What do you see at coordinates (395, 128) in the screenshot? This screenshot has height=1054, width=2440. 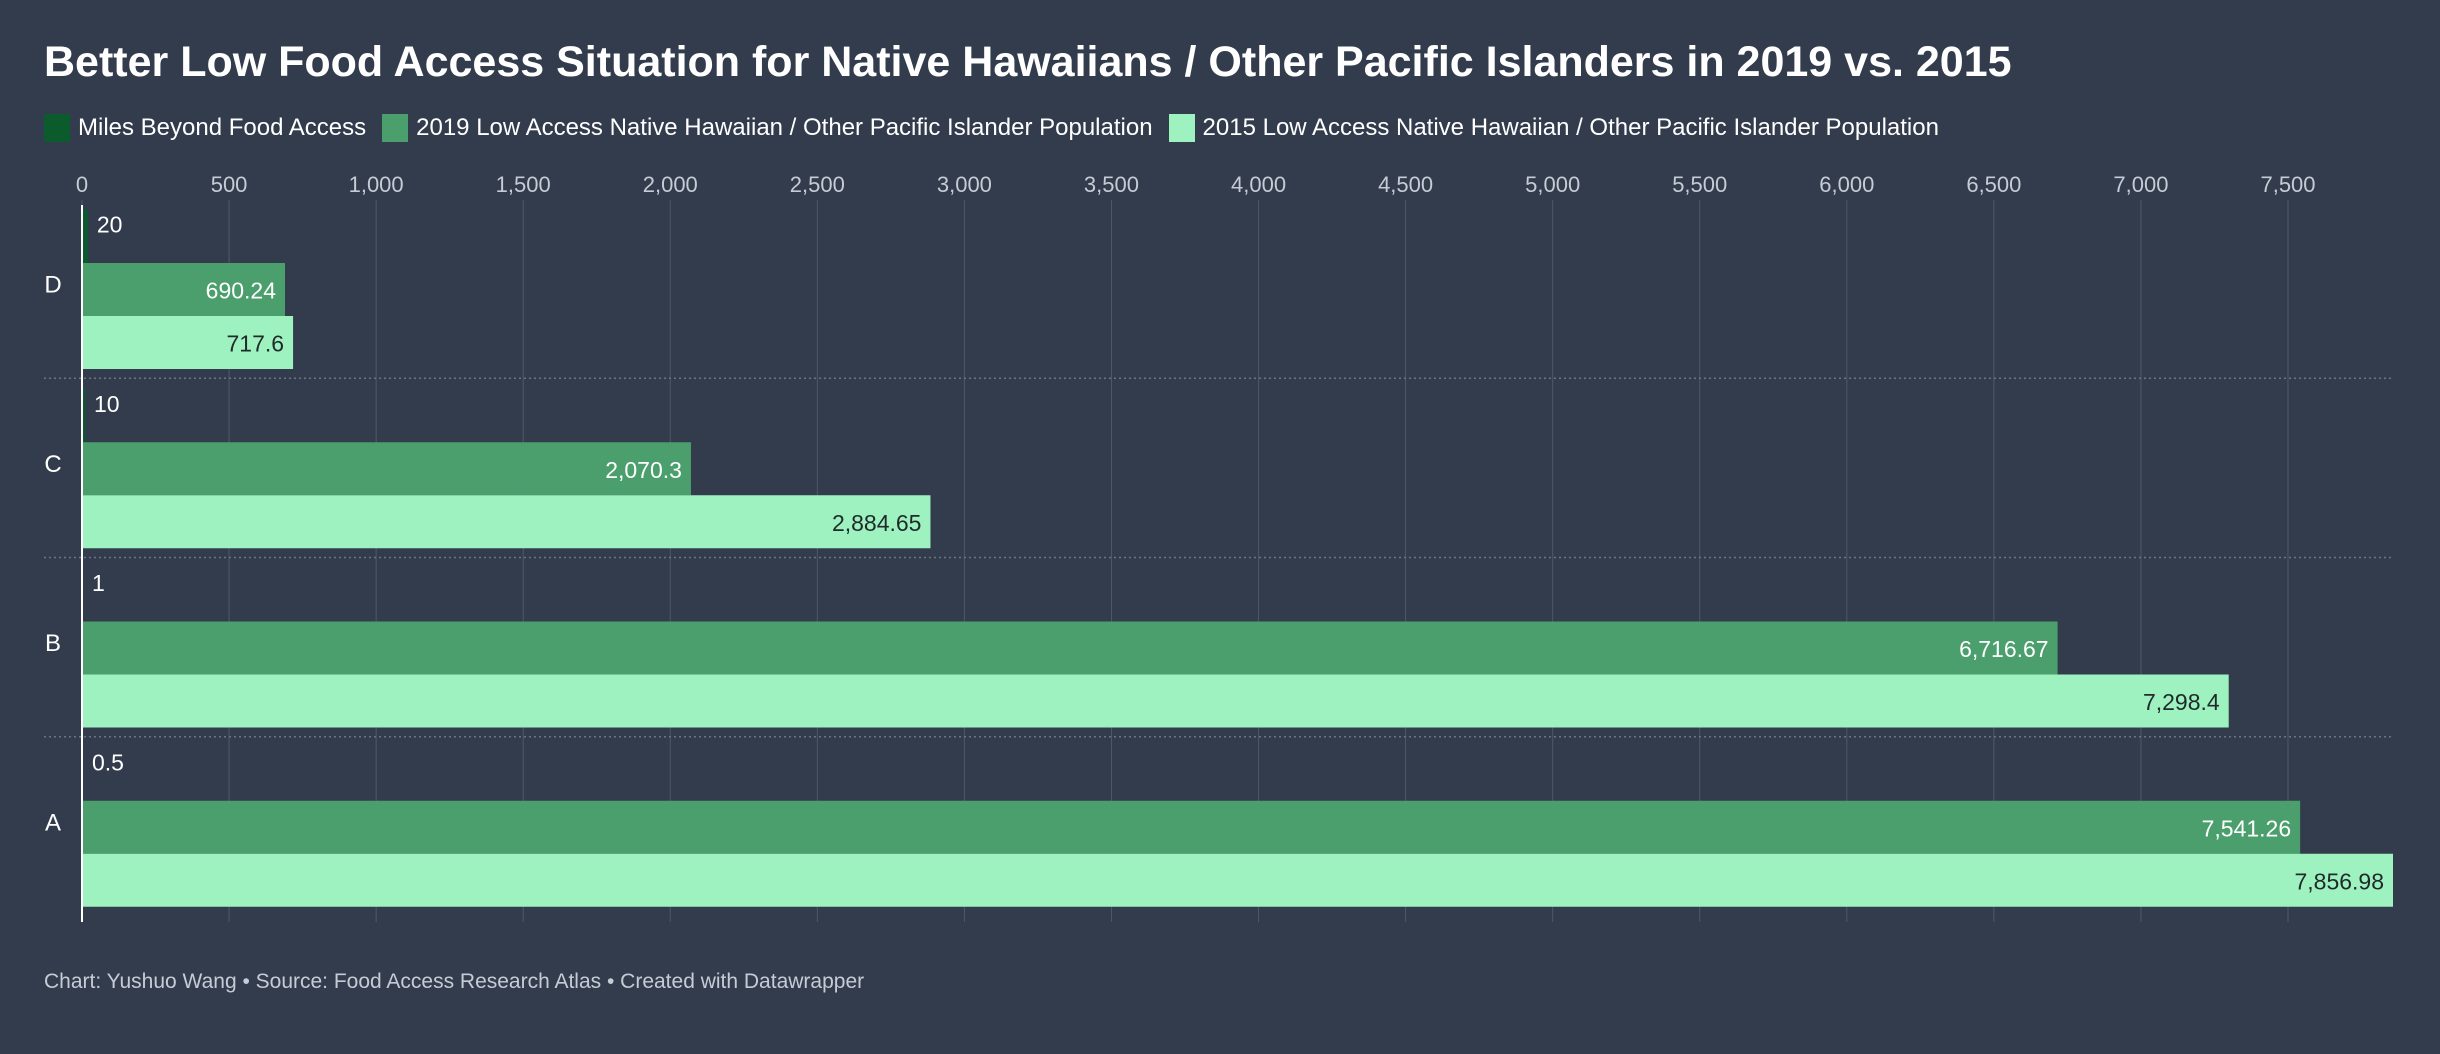 I see `legend-swatch-2019` at bounding box center [395, 128].